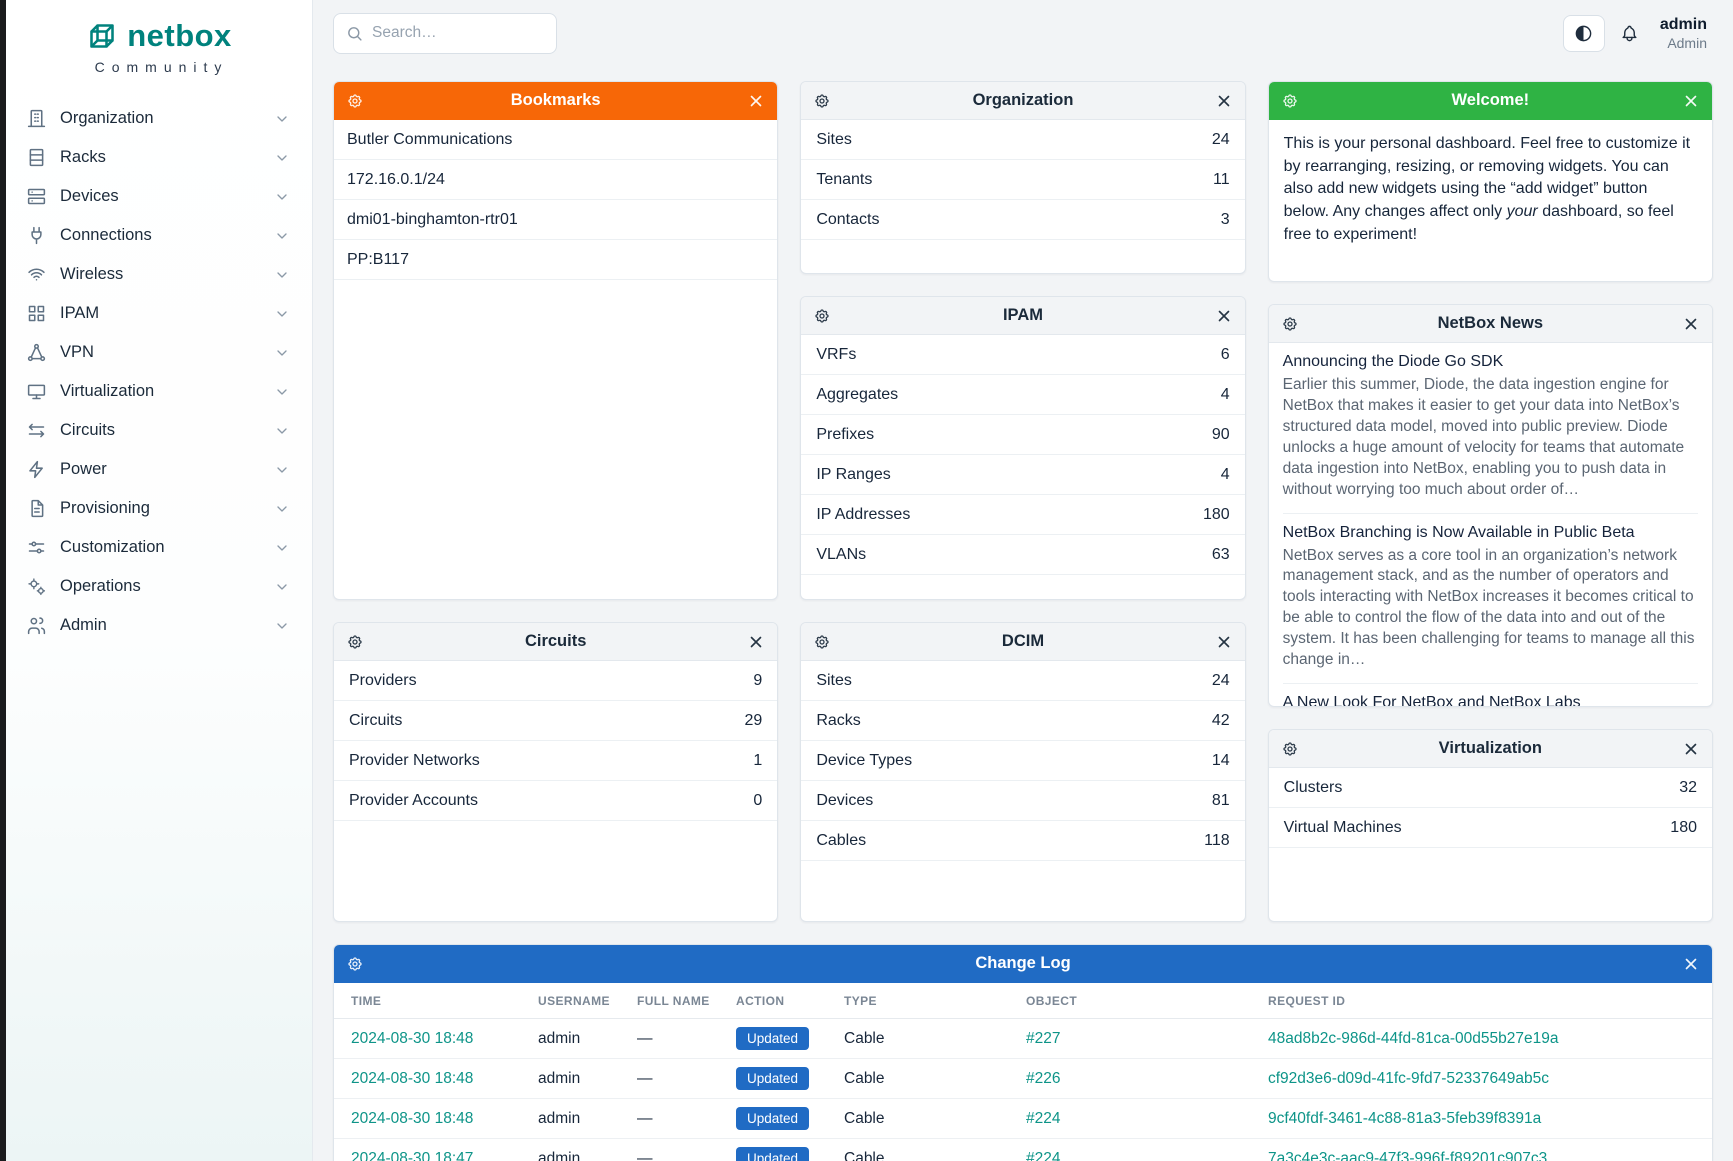 This screenshot has height=1161, width=1733. What do you see at coordinates (413, 800) in the screenshot?
I see `stat-label: Provider Accounts` at bounding box center [413, 800].